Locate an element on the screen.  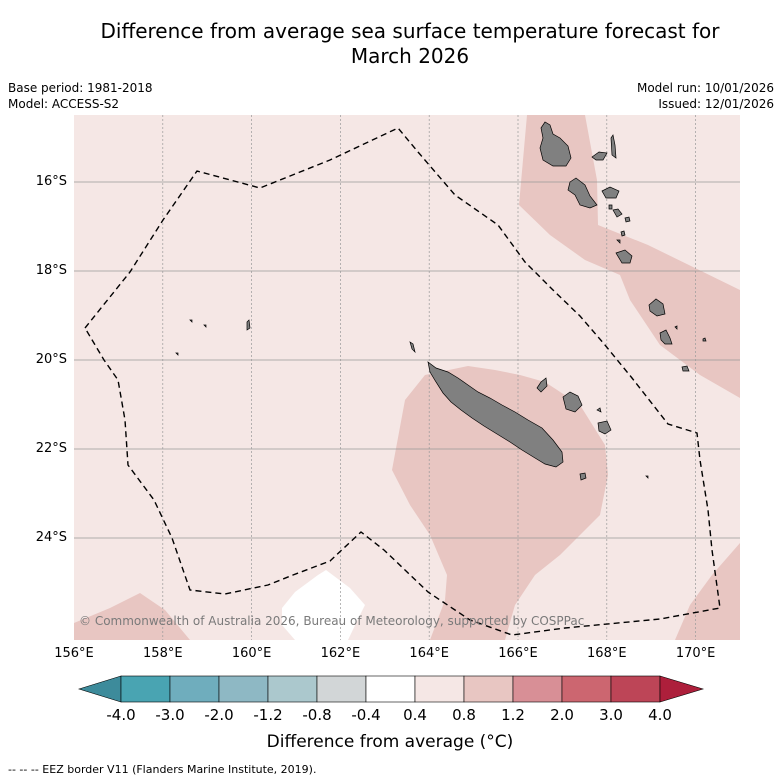
malekula is located at coordinates (582, 193).